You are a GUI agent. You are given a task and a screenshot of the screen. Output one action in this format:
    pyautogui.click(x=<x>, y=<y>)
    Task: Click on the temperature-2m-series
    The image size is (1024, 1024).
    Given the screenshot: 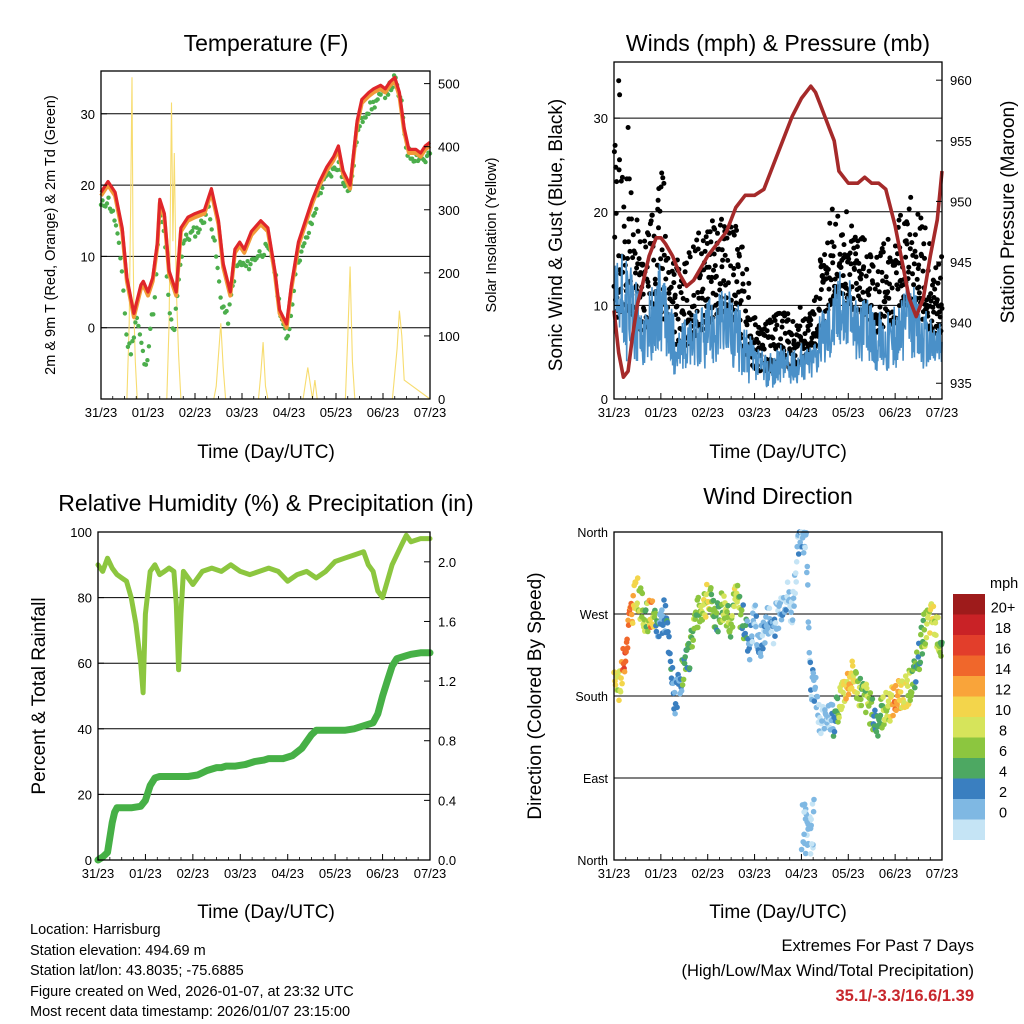 What is the action you would take?
    pyautogui.click(x=265, y=200)
    